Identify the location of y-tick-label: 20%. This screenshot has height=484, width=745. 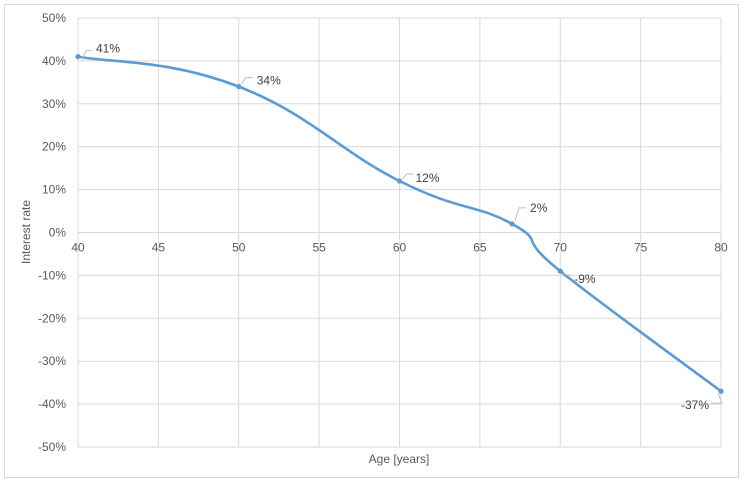
(54, 147).